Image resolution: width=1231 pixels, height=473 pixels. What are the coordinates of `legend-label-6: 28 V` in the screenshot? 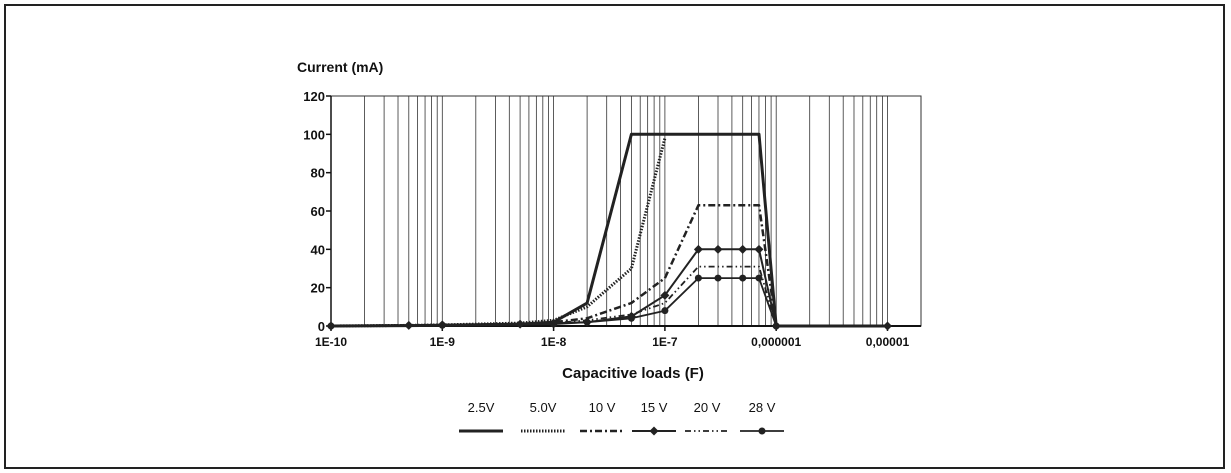 It's located at (762, 407).